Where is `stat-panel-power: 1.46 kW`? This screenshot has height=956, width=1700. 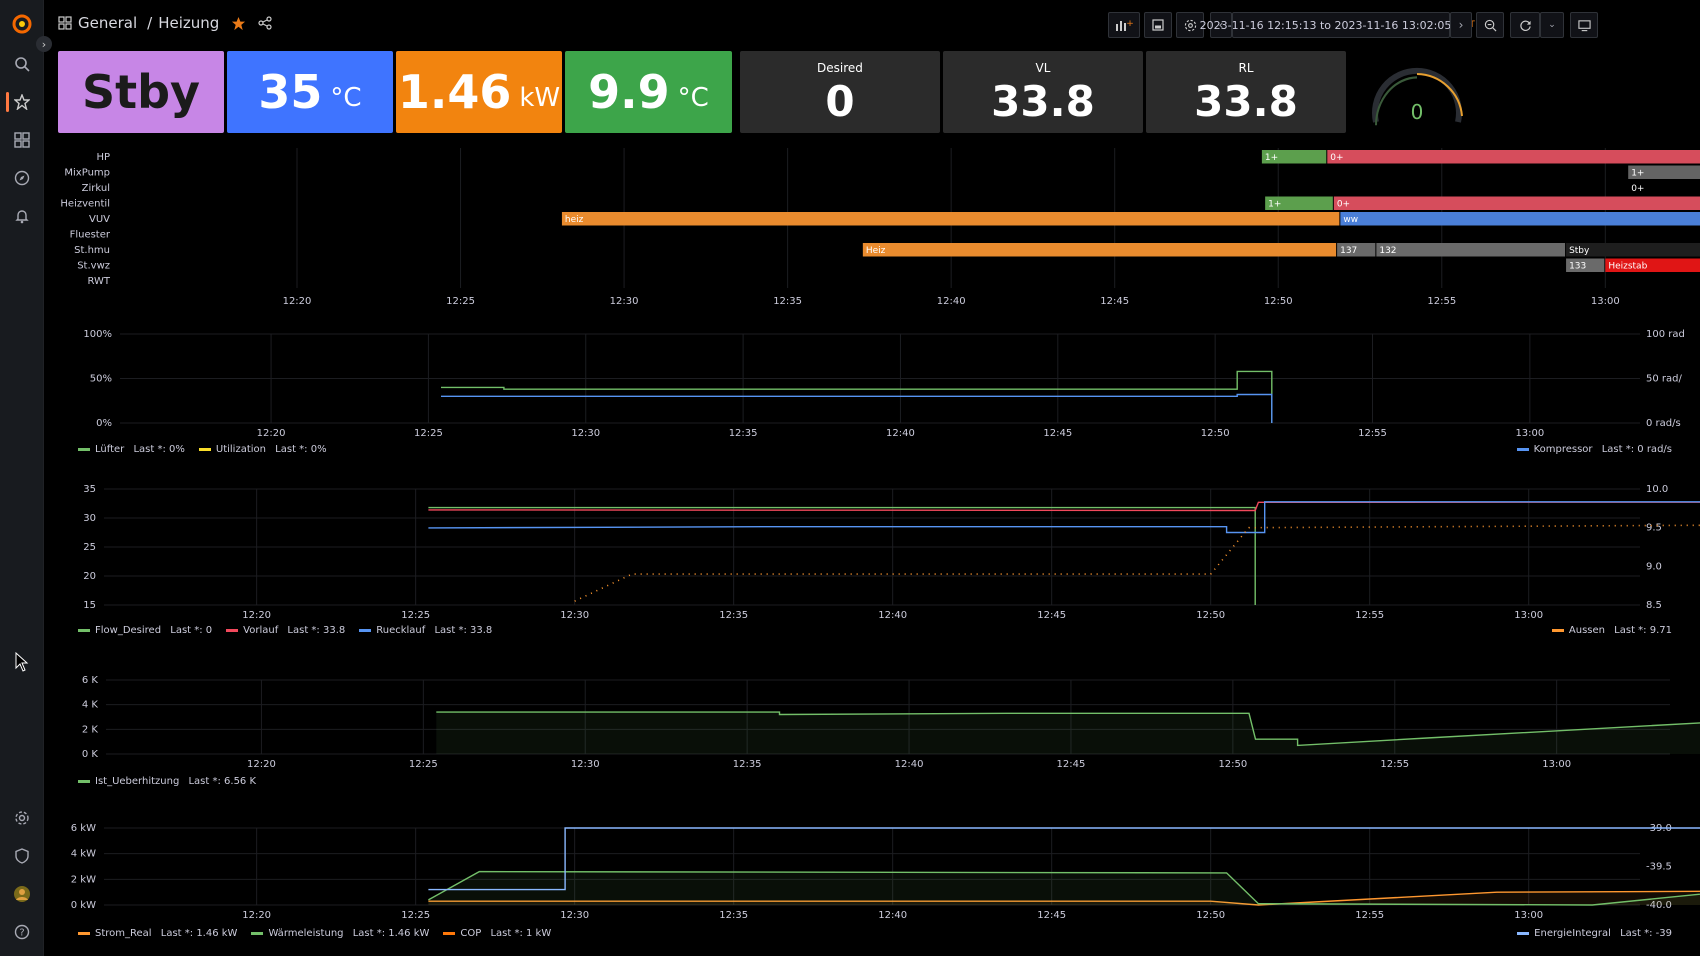 stat-panel-power: 1.46 kW is located at coordinates (479, 92).